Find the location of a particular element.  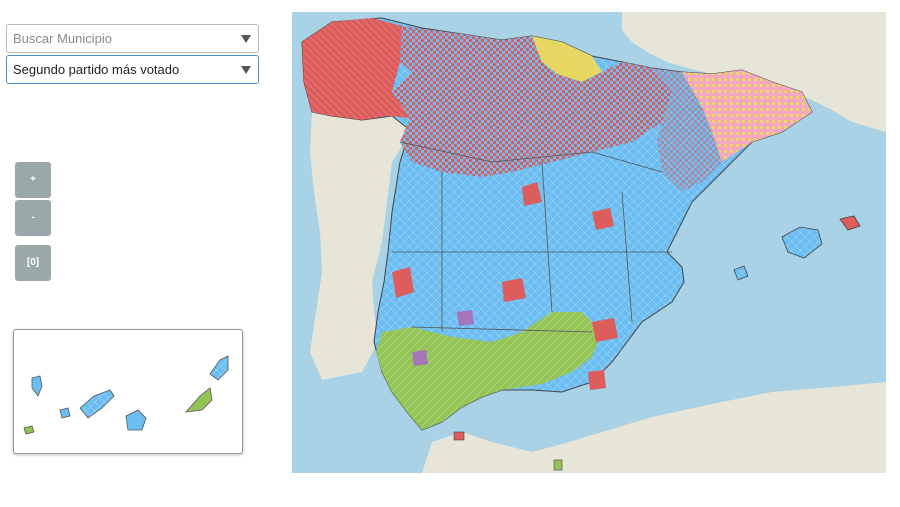

la-palma is located at coordinates (37, 386).